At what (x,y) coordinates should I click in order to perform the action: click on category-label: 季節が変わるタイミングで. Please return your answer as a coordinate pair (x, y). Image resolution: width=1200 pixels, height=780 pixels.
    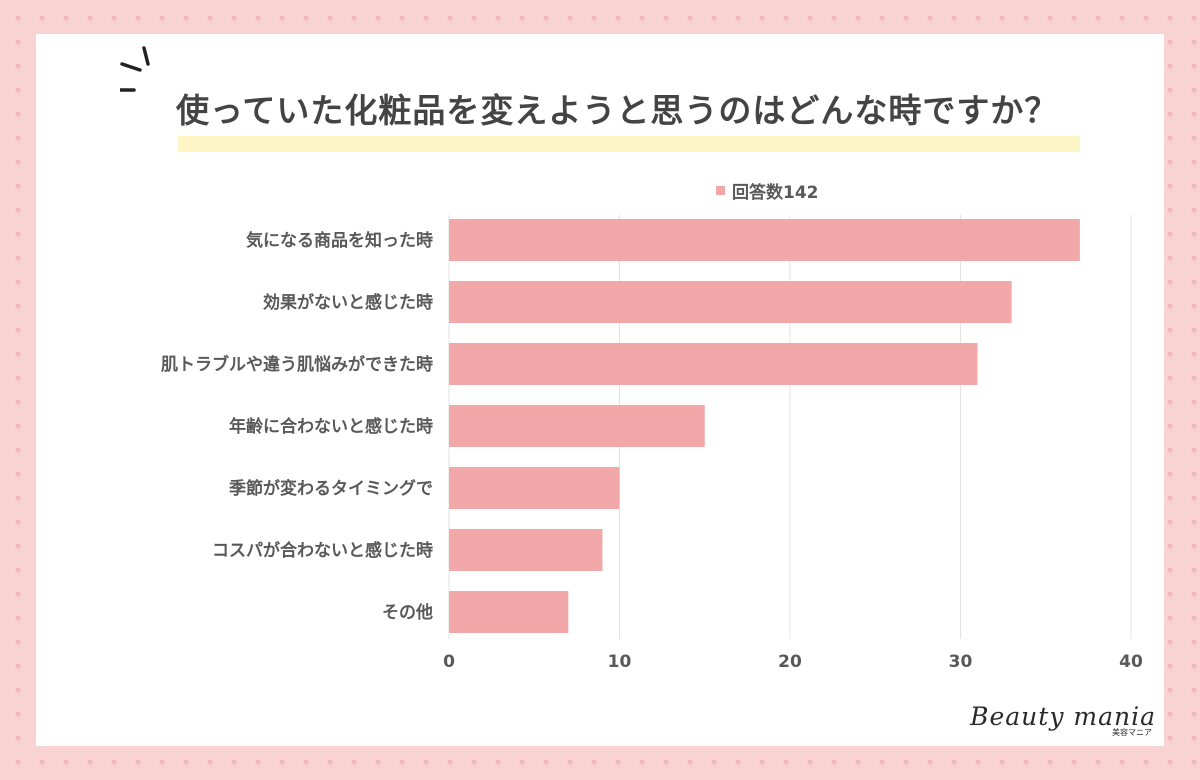
    Looking at the image, I should click on (331, 488).